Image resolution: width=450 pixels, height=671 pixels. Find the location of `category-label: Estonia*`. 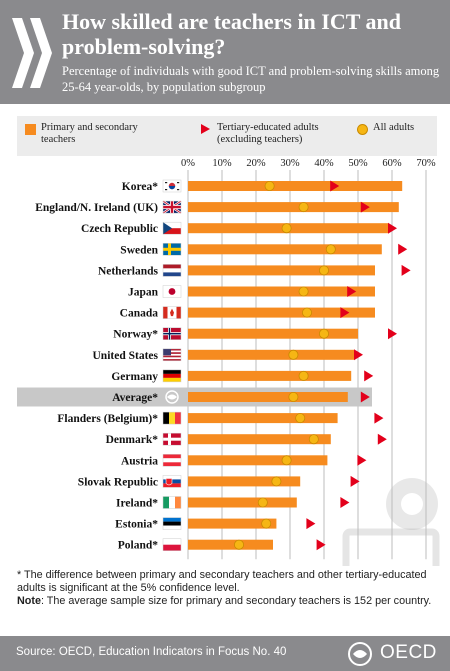

category-label: Estonia* is located at coordinates (136, 525).